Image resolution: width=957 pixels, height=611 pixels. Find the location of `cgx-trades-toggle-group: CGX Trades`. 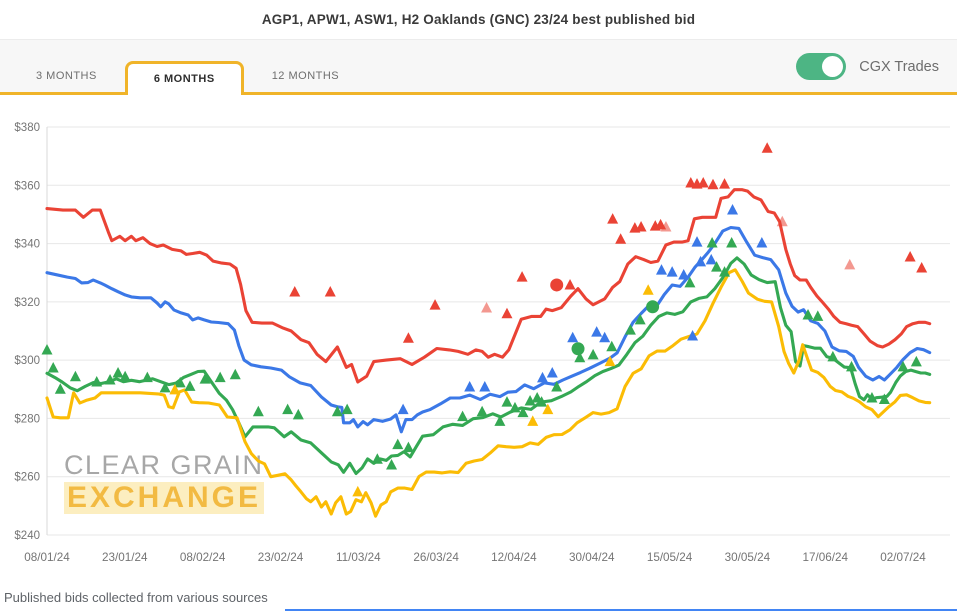

cgx-trades-toggle-group: CGX Trades is located at coordinates (867, 66).